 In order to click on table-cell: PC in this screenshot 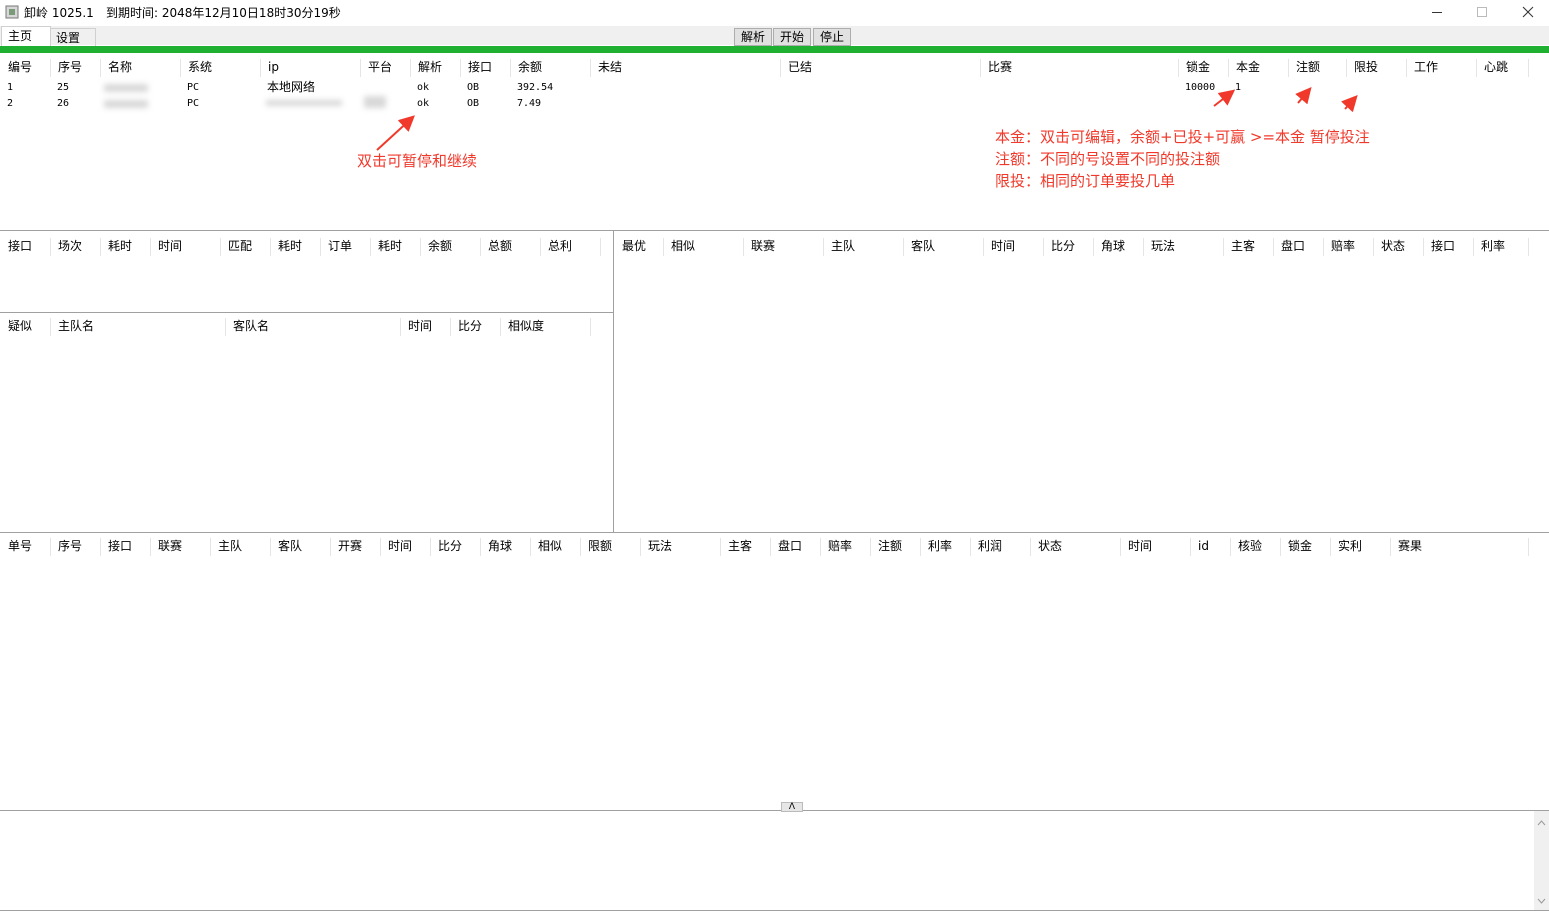, I will do `click(193, 87)`.